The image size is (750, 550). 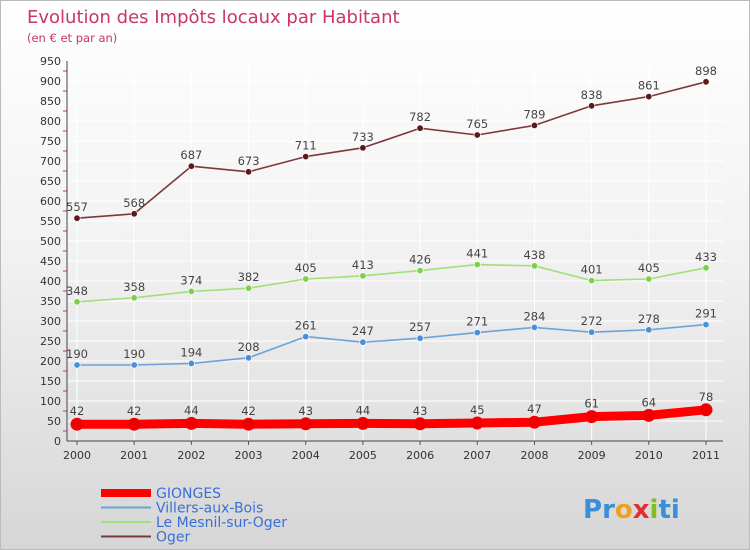 I want to click on y-tick-label: 250, so click(x=50, y=341).